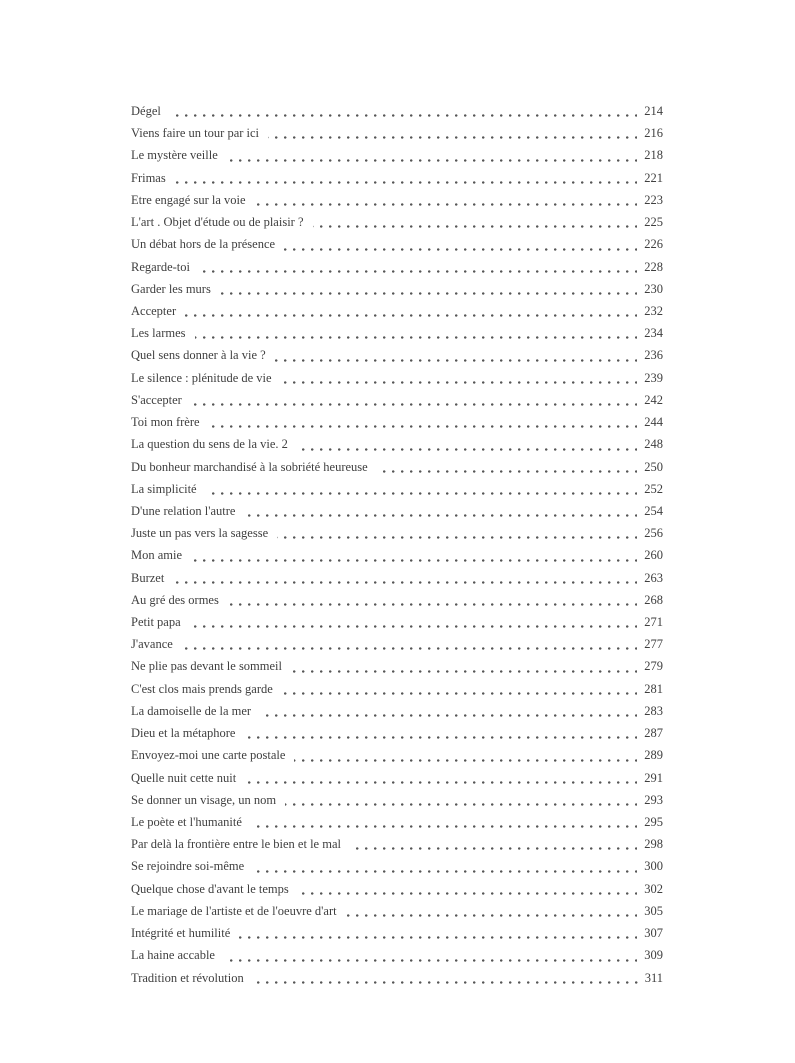 The width and height of the screenshot is (795, 1063). What do you see at coordinates (650, 555) in the screenshot?
I see `toc-entry-page-number: 260` at bounding box center [650, 555].